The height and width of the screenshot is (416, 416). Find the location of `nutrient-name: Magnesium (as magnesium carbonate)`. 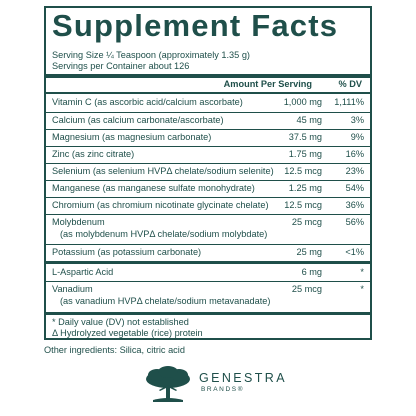

nutrient-name: Magnesium (as magnesium carbonate) is located at coordinates (132, 137).